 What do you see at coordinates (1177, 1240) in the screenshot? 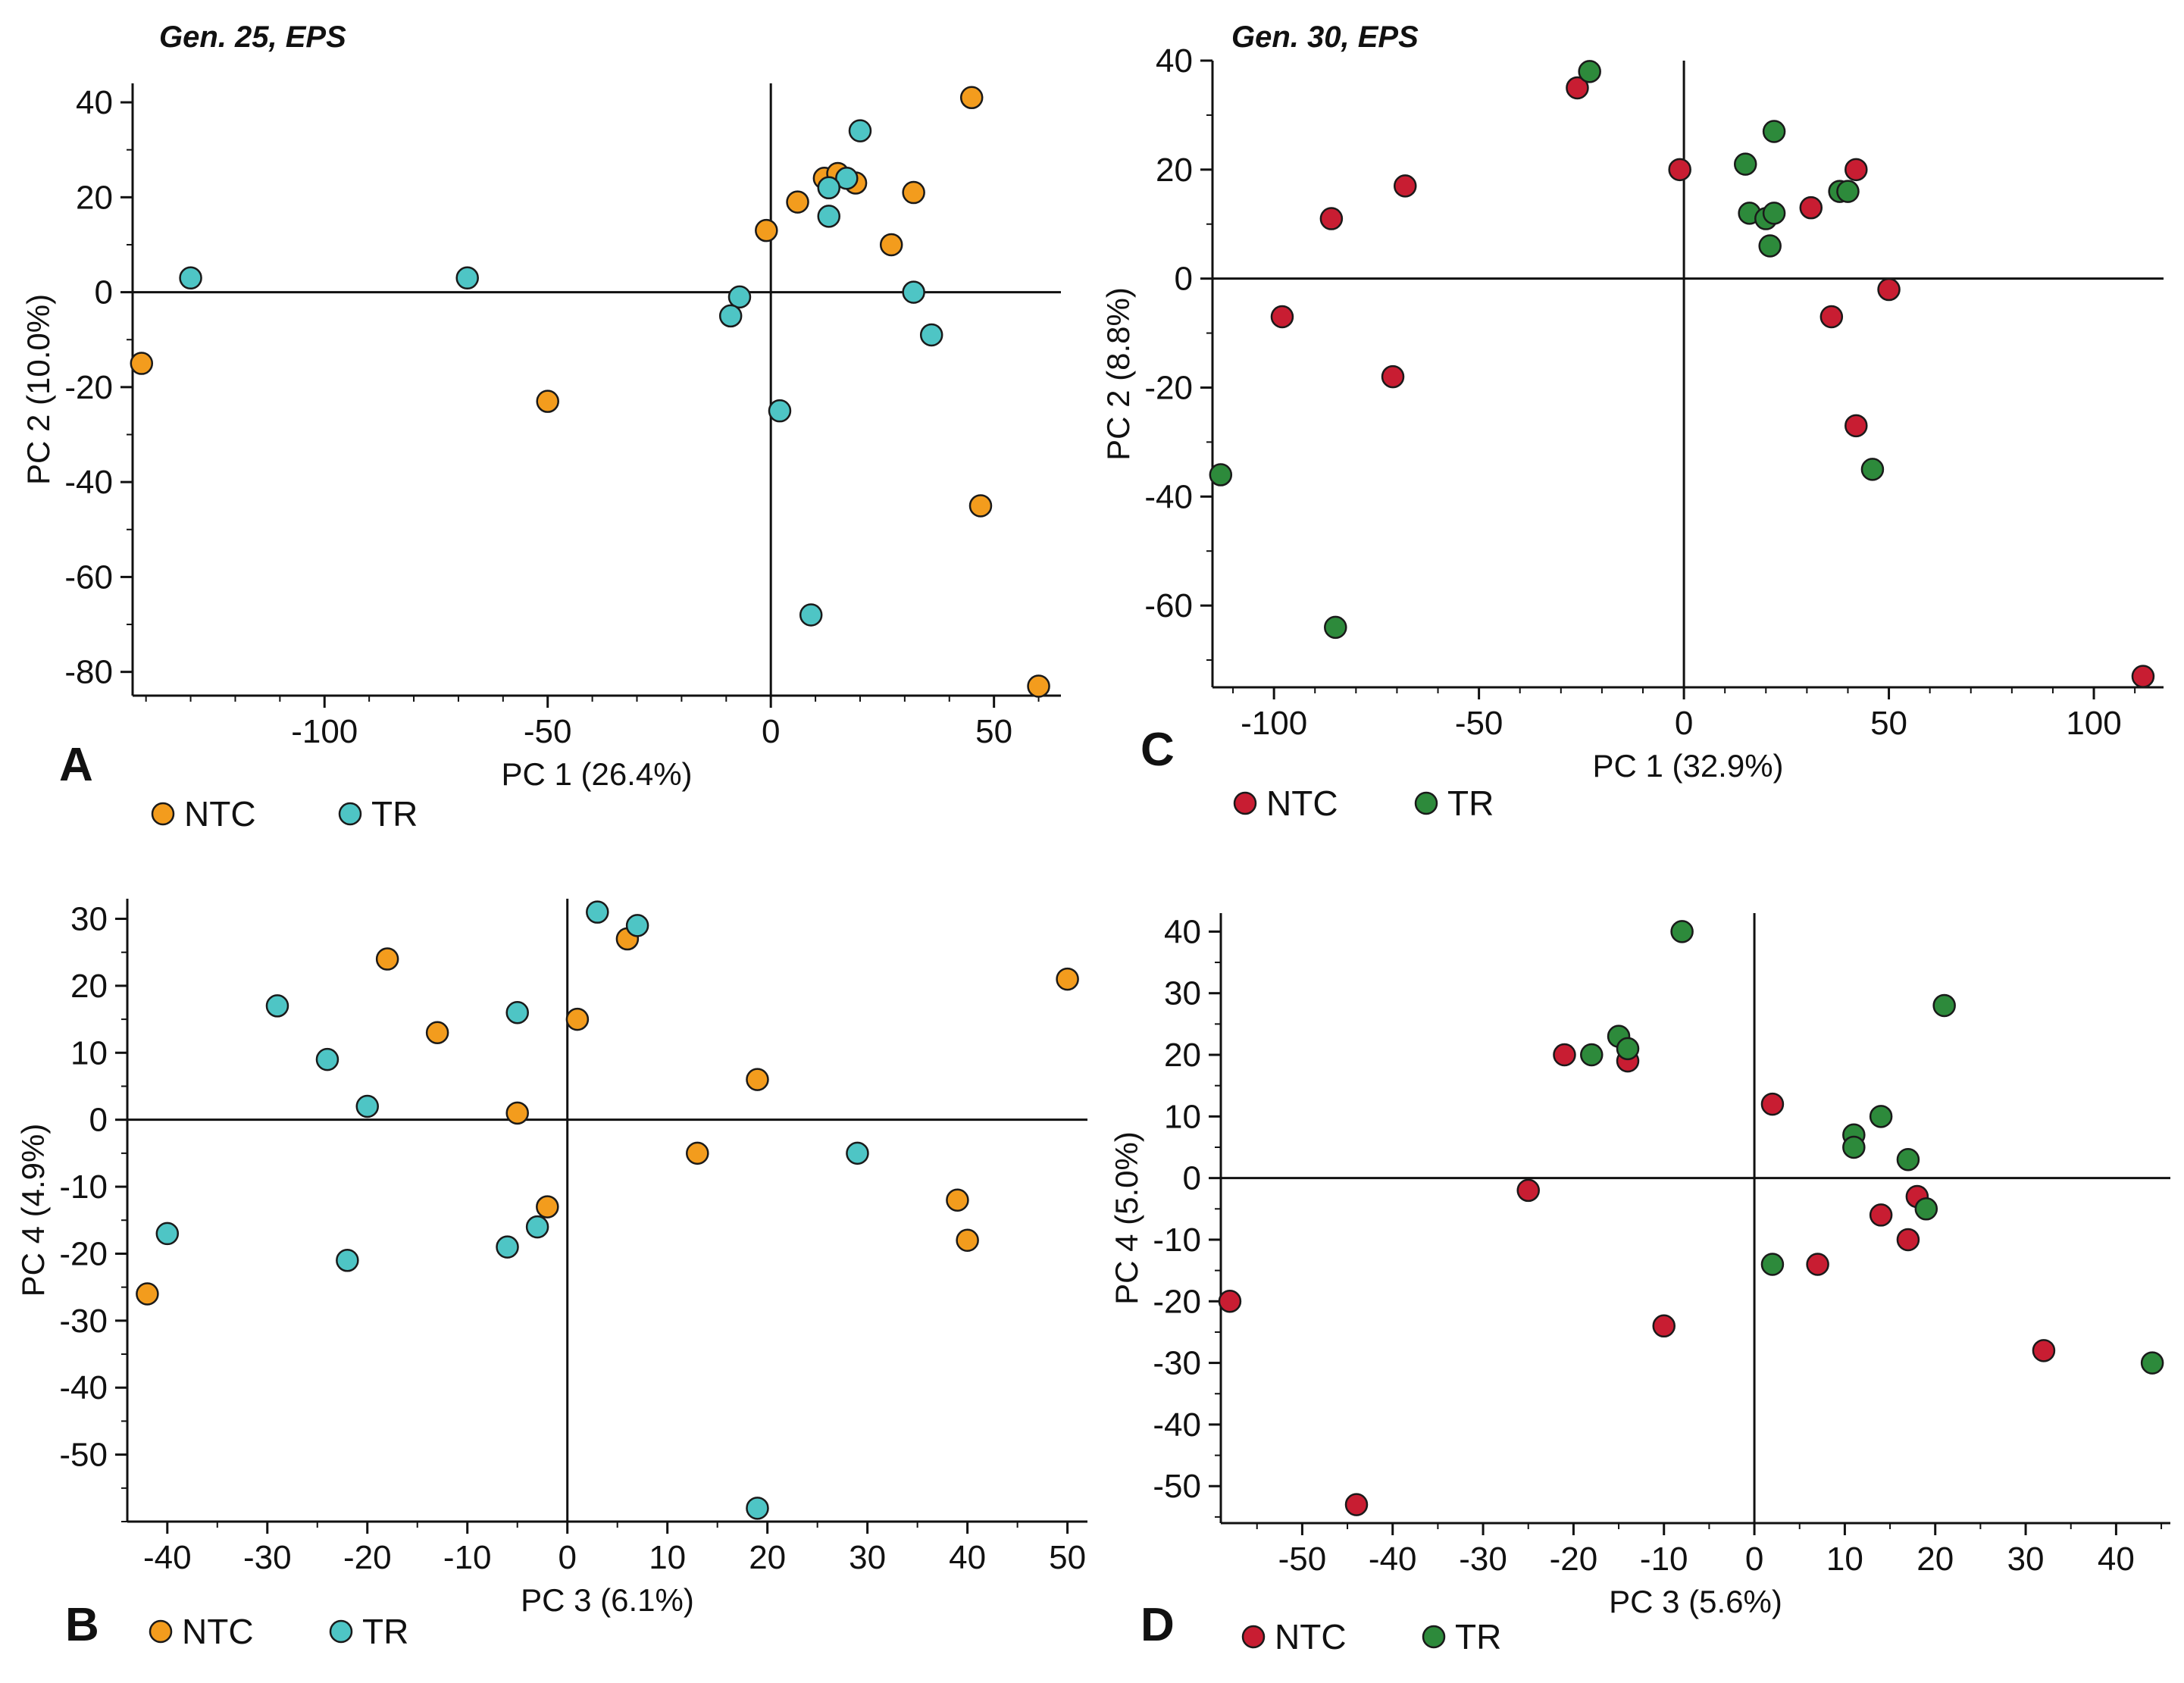
I see `y-tick-label: -10` at bounding box center [1177, 1240].